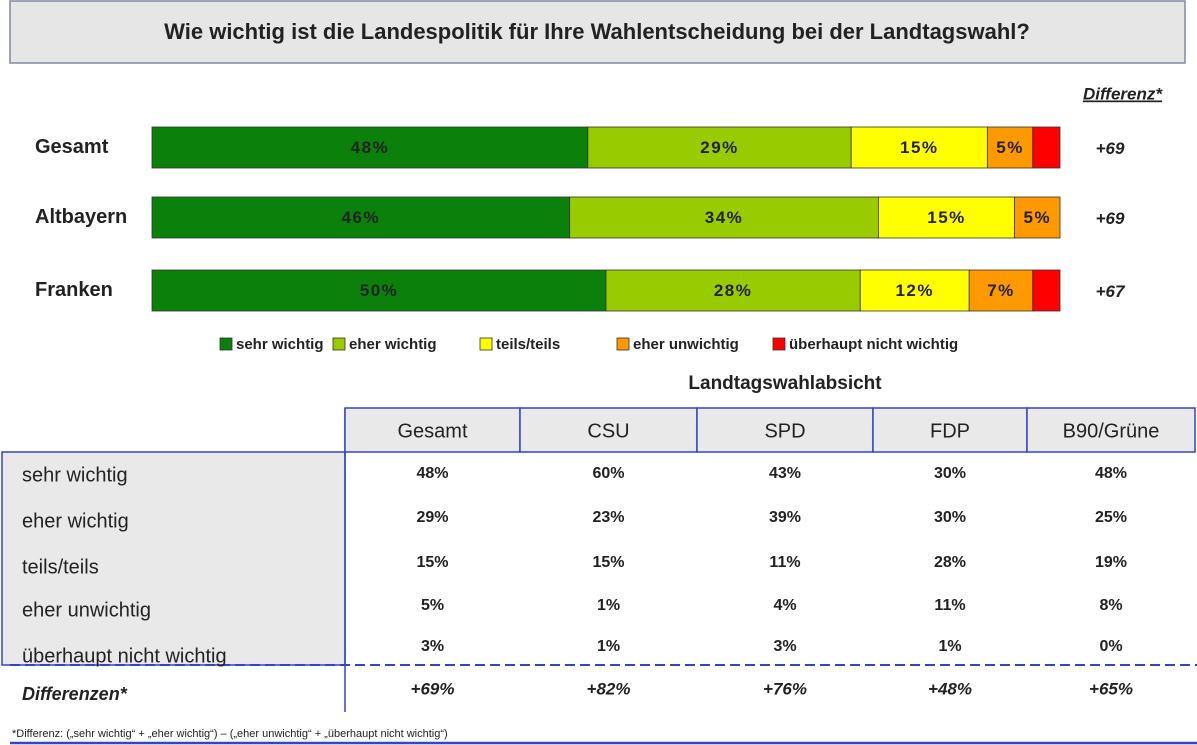 The width and height of the screenshot is (1197, 745). Describe the element at coordinates (784, 605) in the screenshot. I see `table-cell: 4%` at that location.